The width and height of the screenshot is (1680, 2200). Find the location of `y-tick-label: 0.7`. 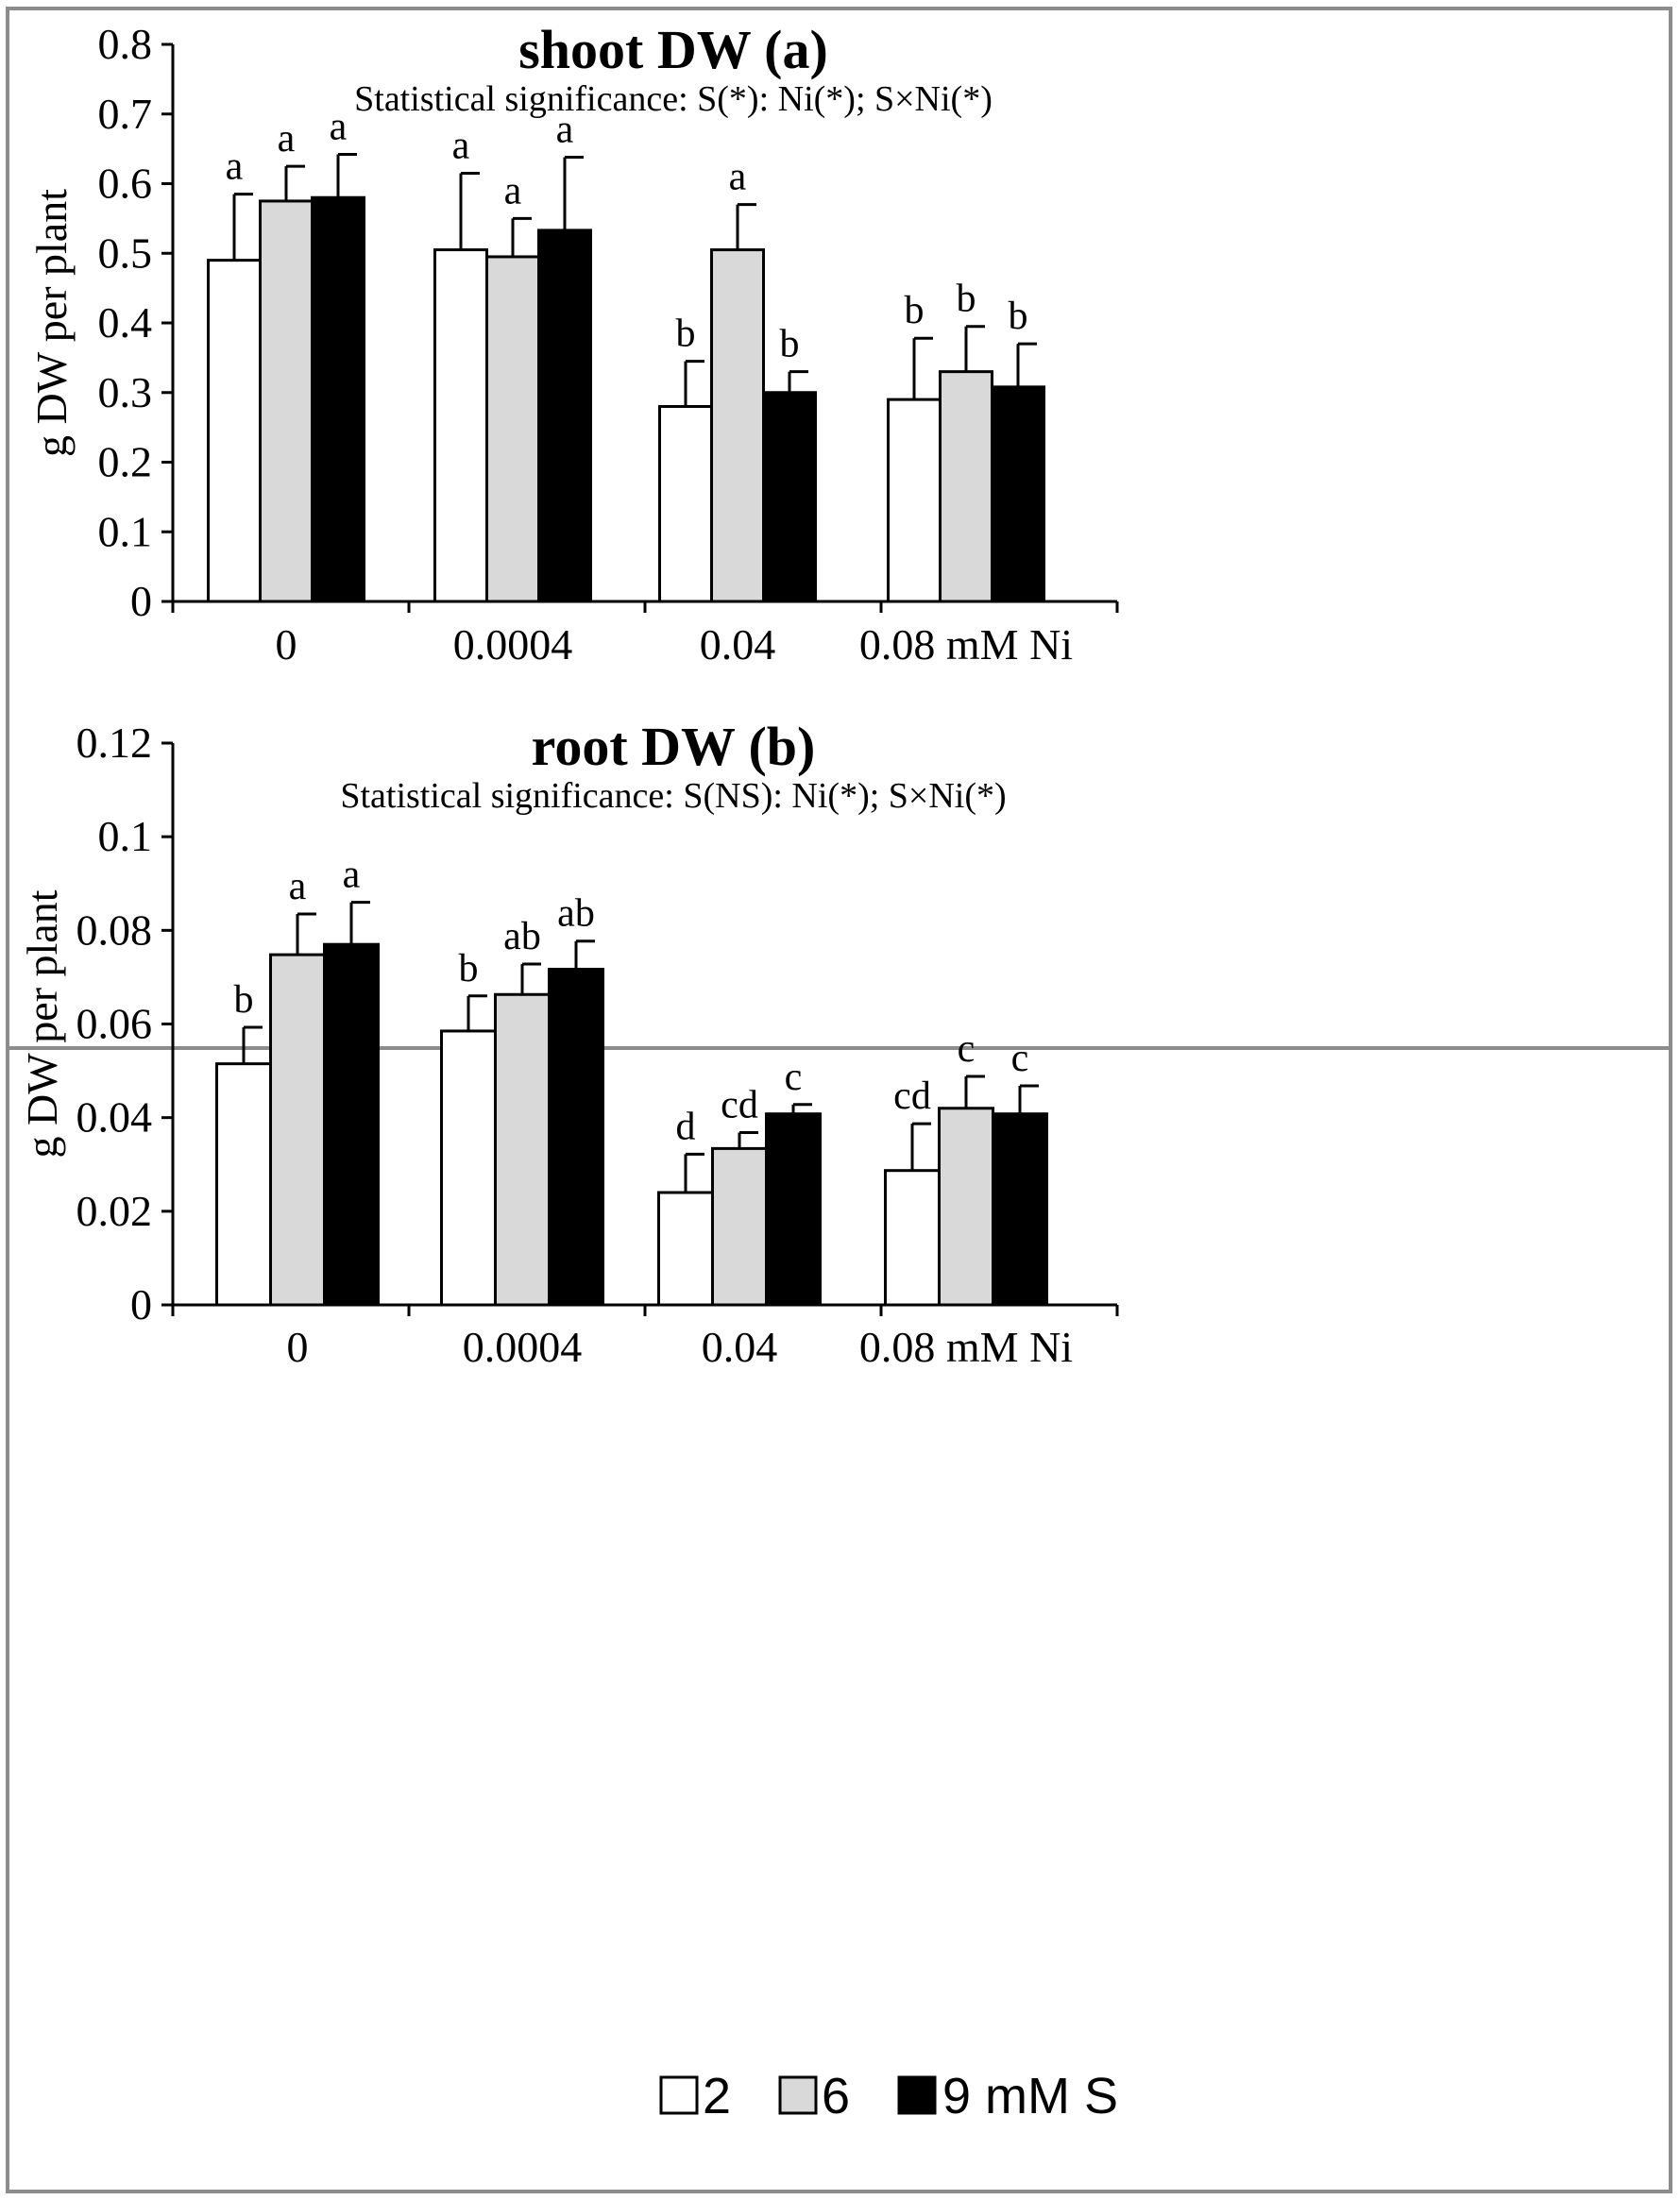

y-tick-label: 0.7 is located at coordinates (126, 114).